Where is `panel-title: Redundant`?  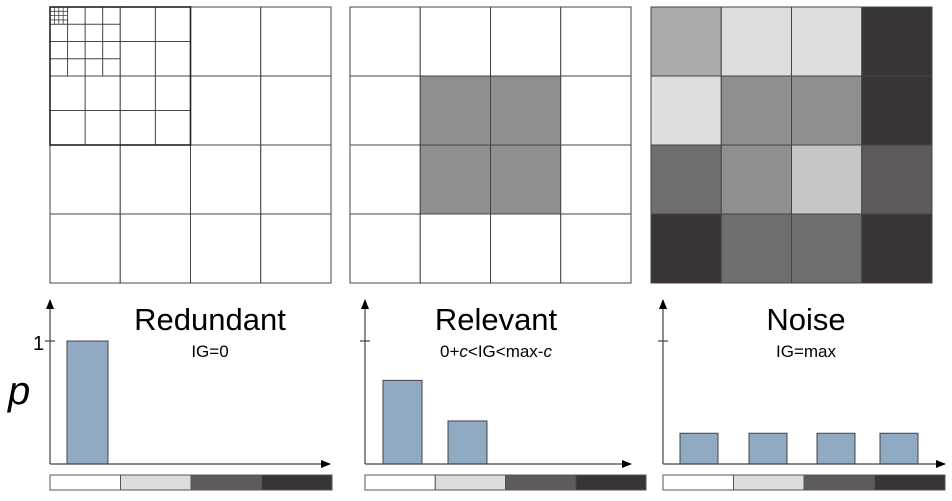
panel-title: Redundant is located at coordinates (210, 319).